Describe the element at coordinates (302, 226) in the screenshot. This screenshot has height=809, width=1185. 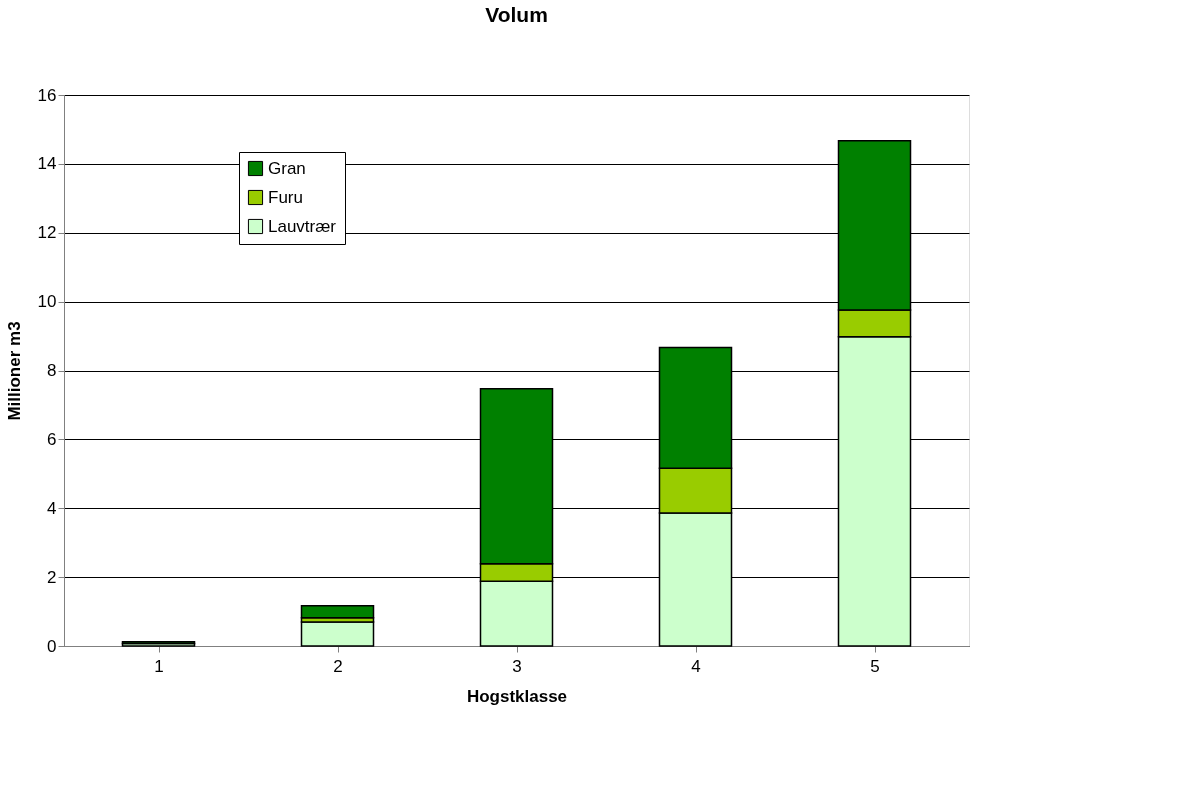
I see `legend-label: Lauvtrær` at that location.